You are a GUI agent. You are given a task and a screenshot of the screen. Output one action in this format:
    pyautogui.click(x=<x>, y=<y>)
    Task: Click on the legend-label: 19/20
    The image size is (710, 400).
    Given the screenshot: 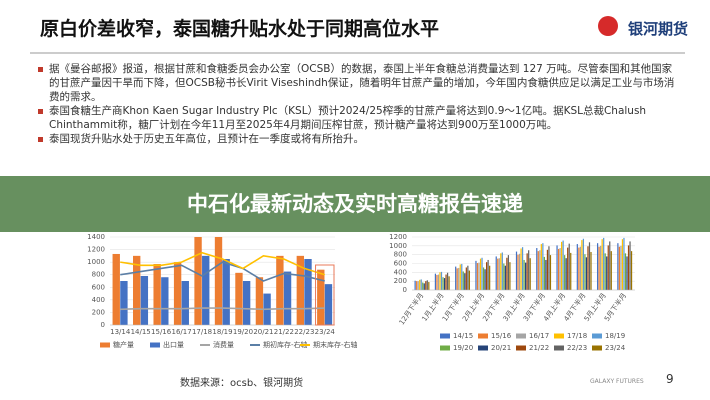 What is the action you would take?
    pyautogui.click(x=463, y=348)
    